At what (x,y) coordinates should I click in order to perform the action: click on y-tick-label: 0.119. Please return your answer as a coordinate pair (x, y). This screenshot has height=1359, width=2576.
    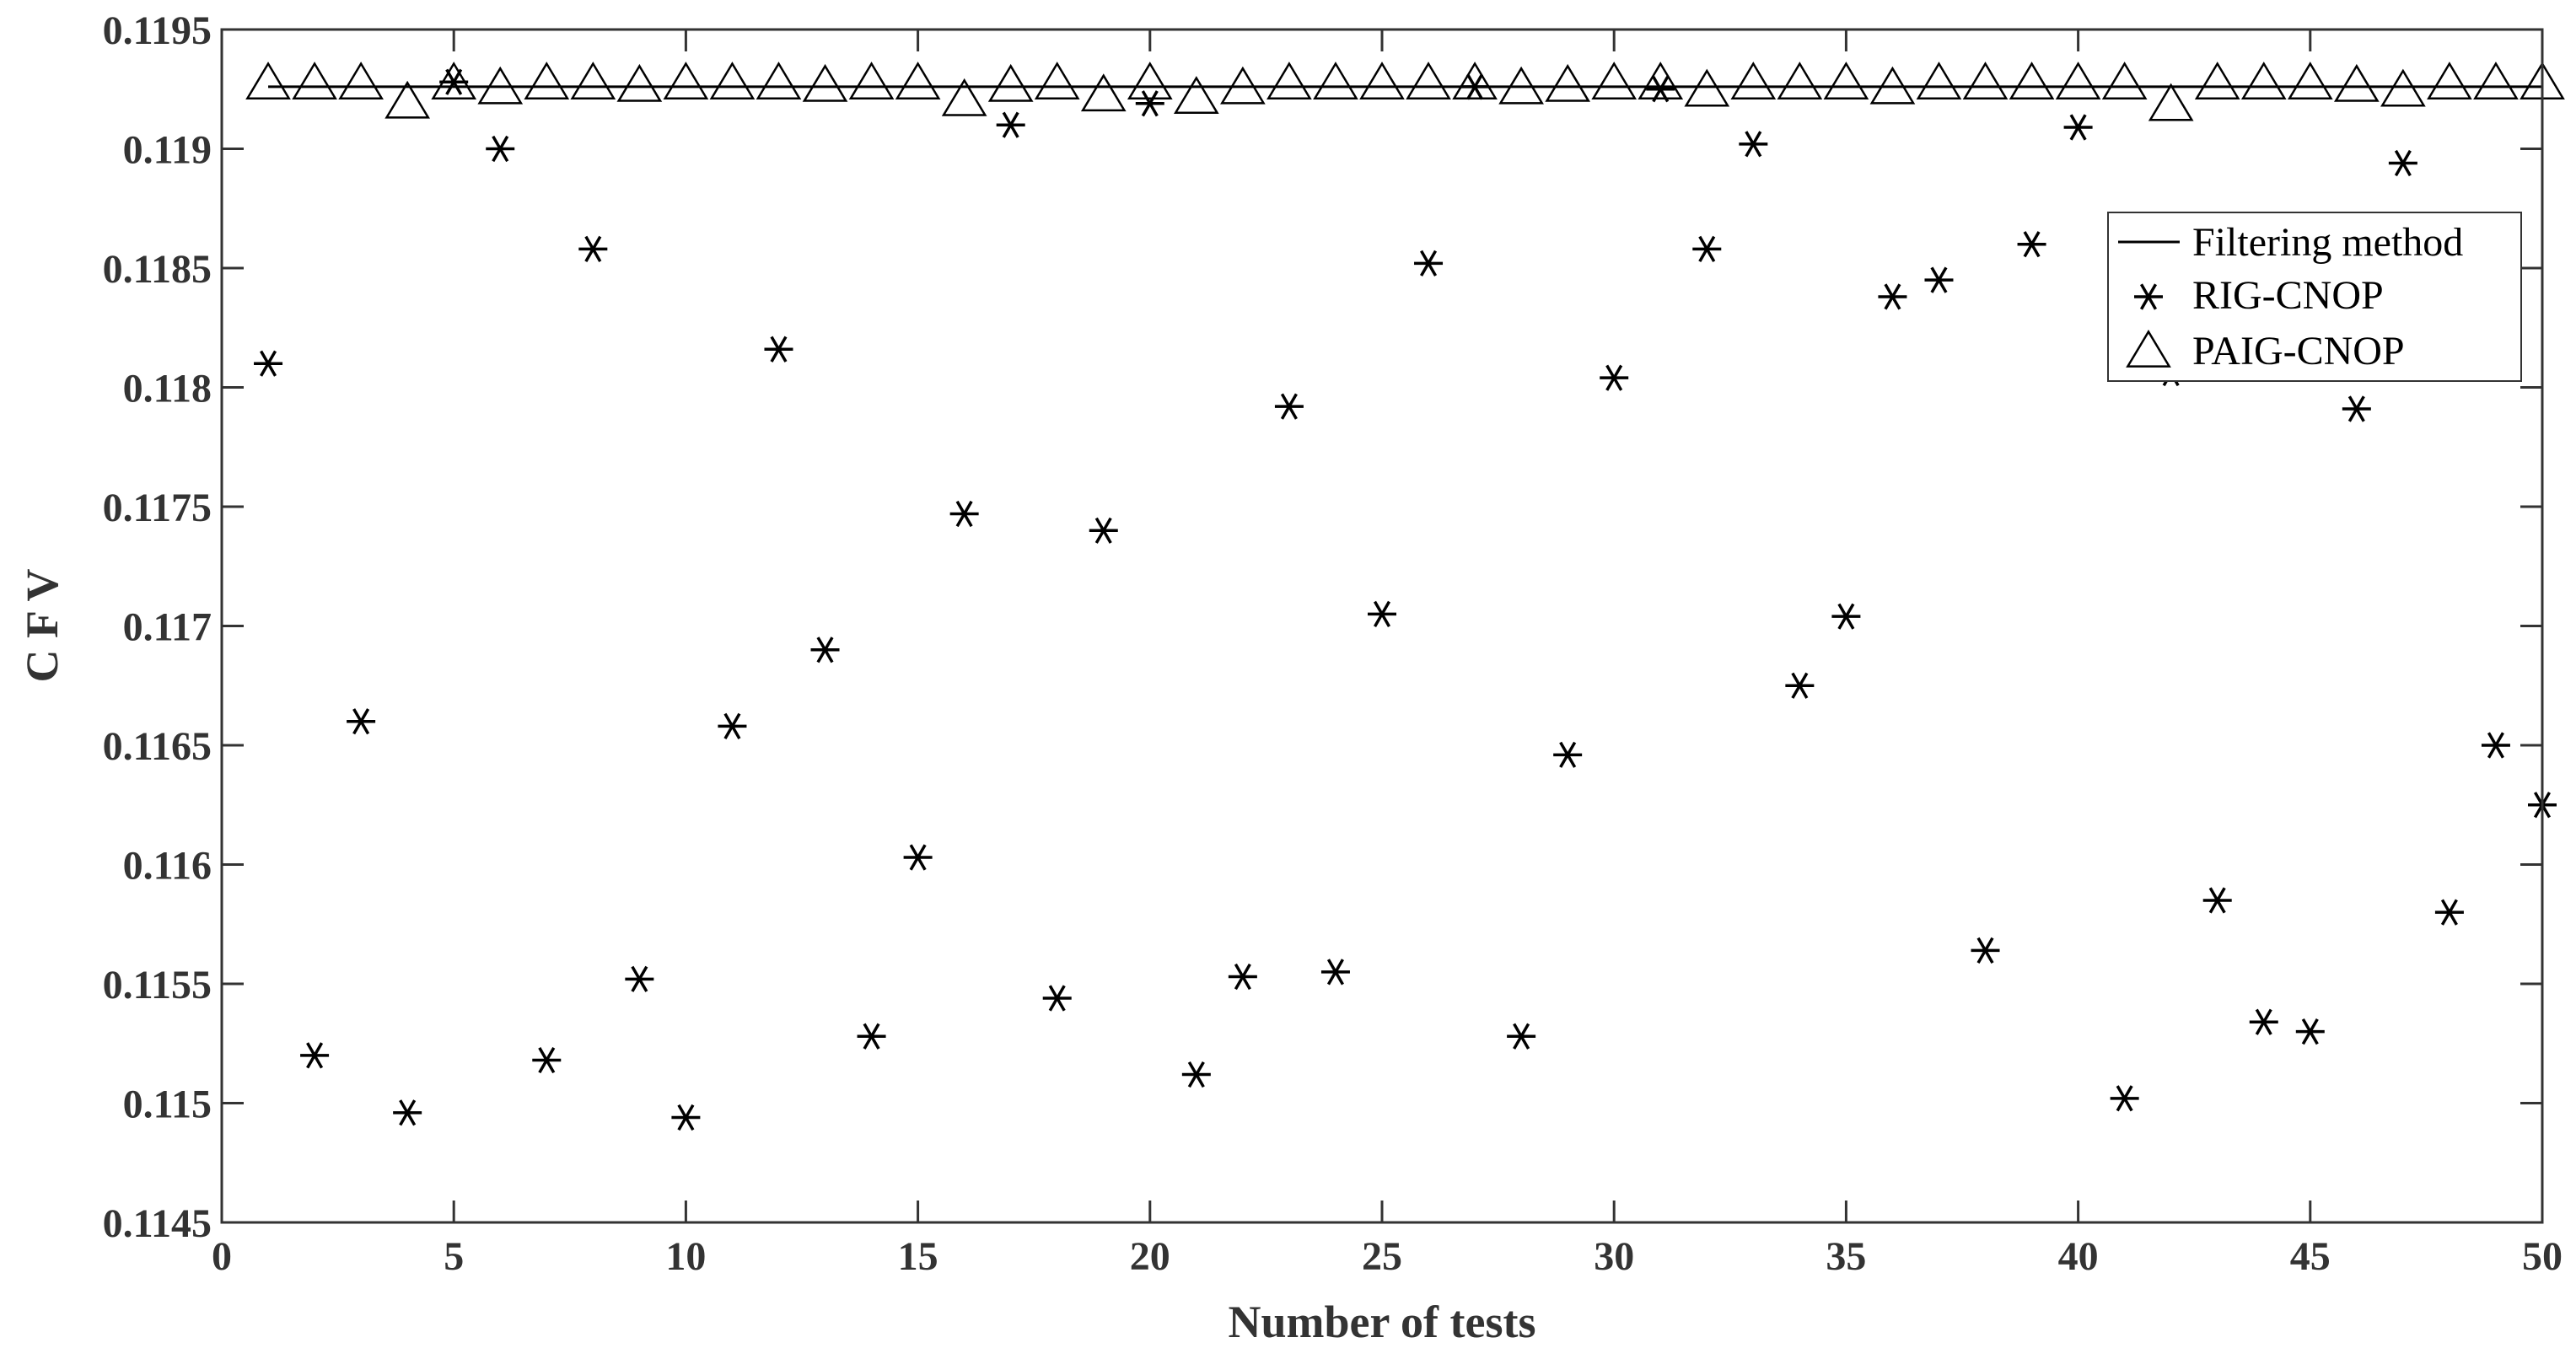
    Looking at the image, I should click on (167, 151).